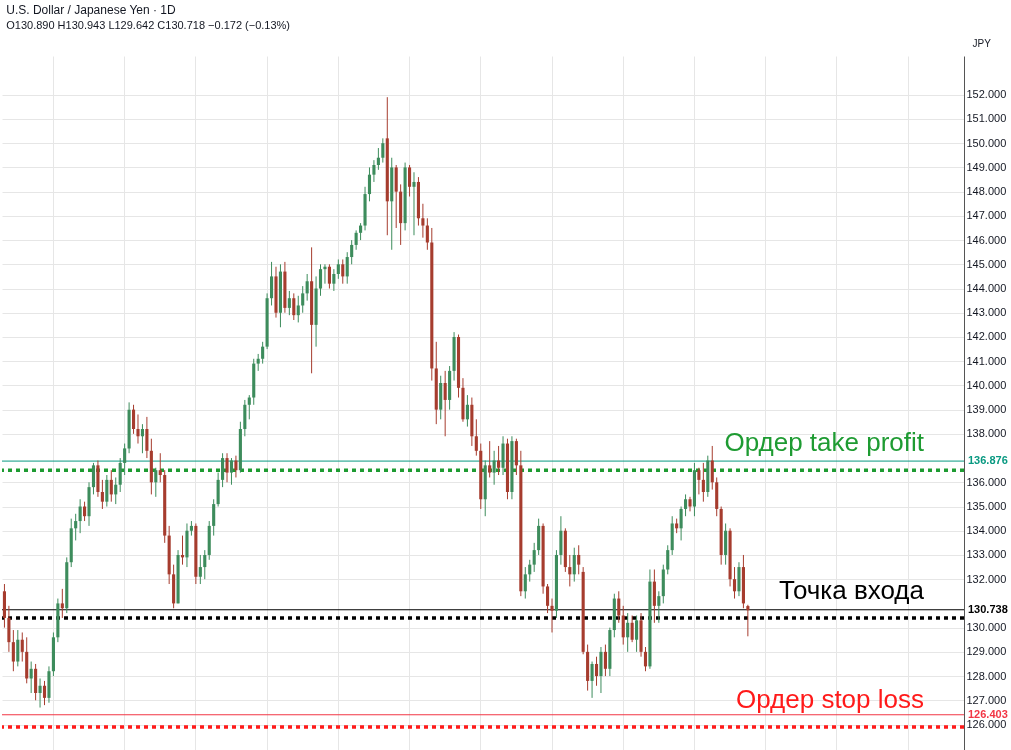 The width and height of the screenshot is (1011, 750). Describe the element at coordinates (986, 409) in the screenshot. I see `y-tick-label: 139.000` at that location.